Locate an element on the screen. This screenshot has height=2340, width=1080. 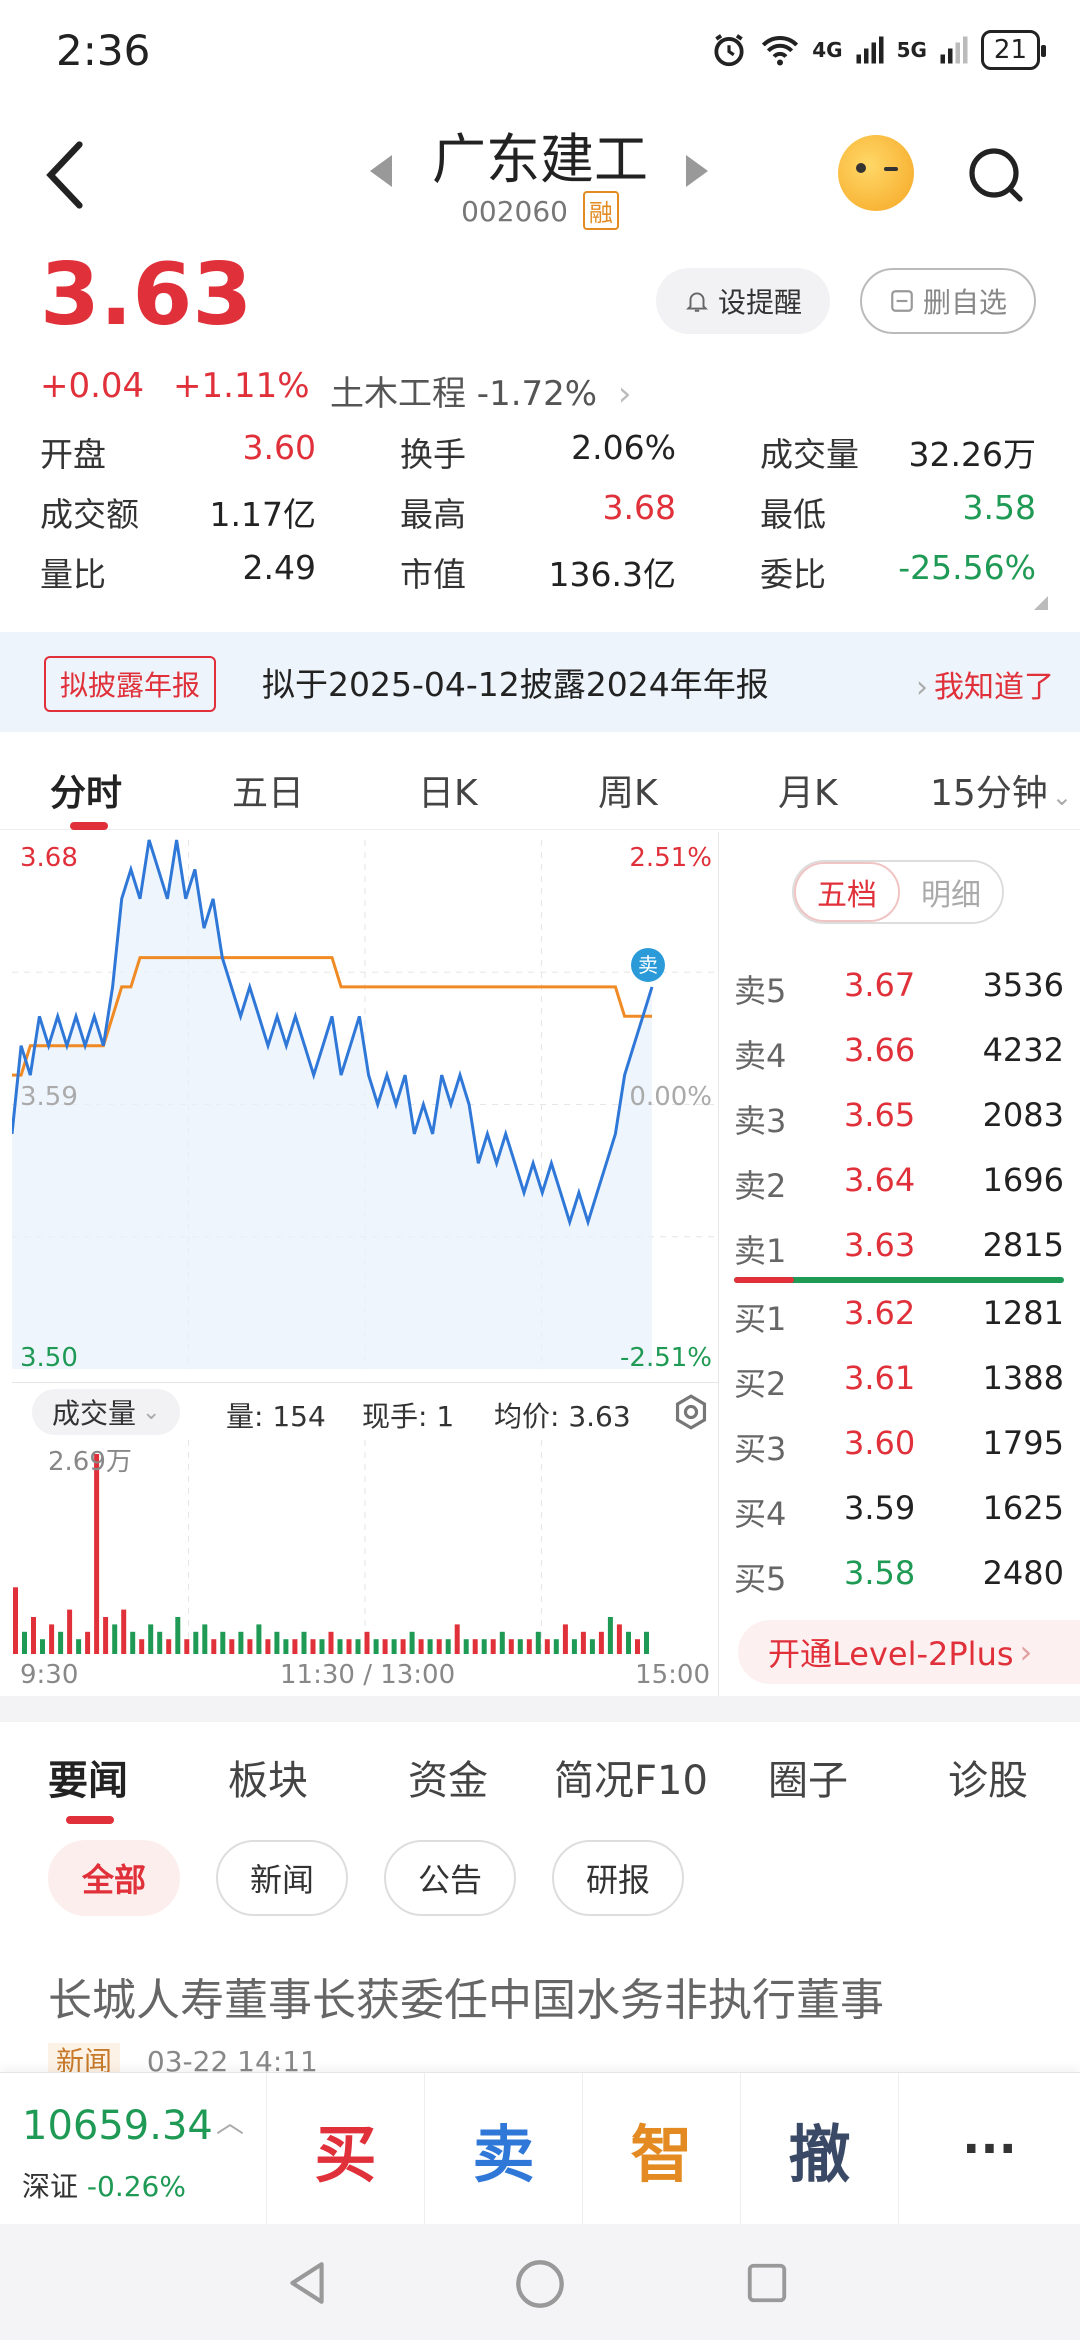
cancel-order-button: 撤 is located at coordinates (819, 2149).